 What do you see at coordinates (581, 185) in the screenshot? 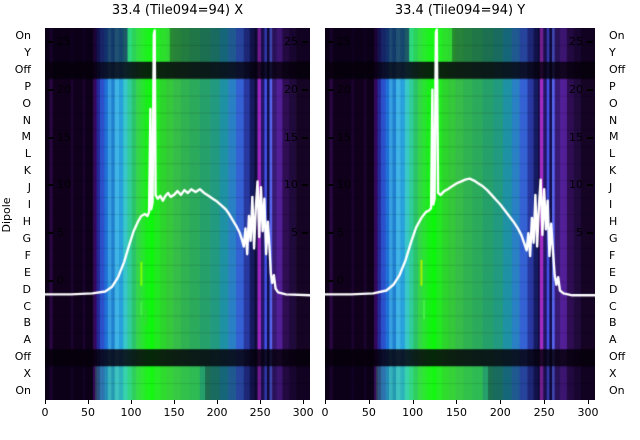
I see `amp-tick-right: 10` at bounding box center [581, 185].